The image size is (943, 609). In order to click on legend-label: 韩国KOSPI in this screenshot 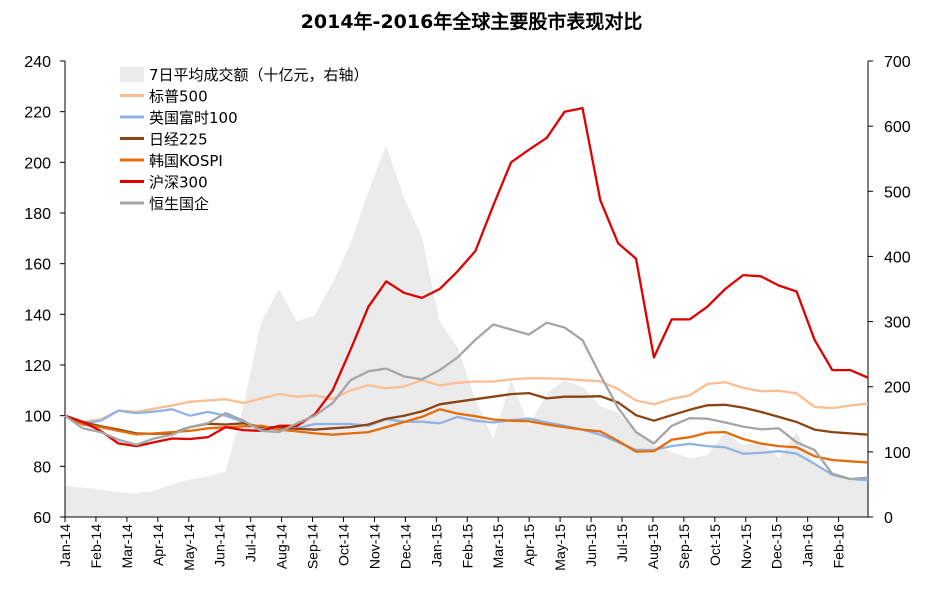, I will do `click(186, 161)`.